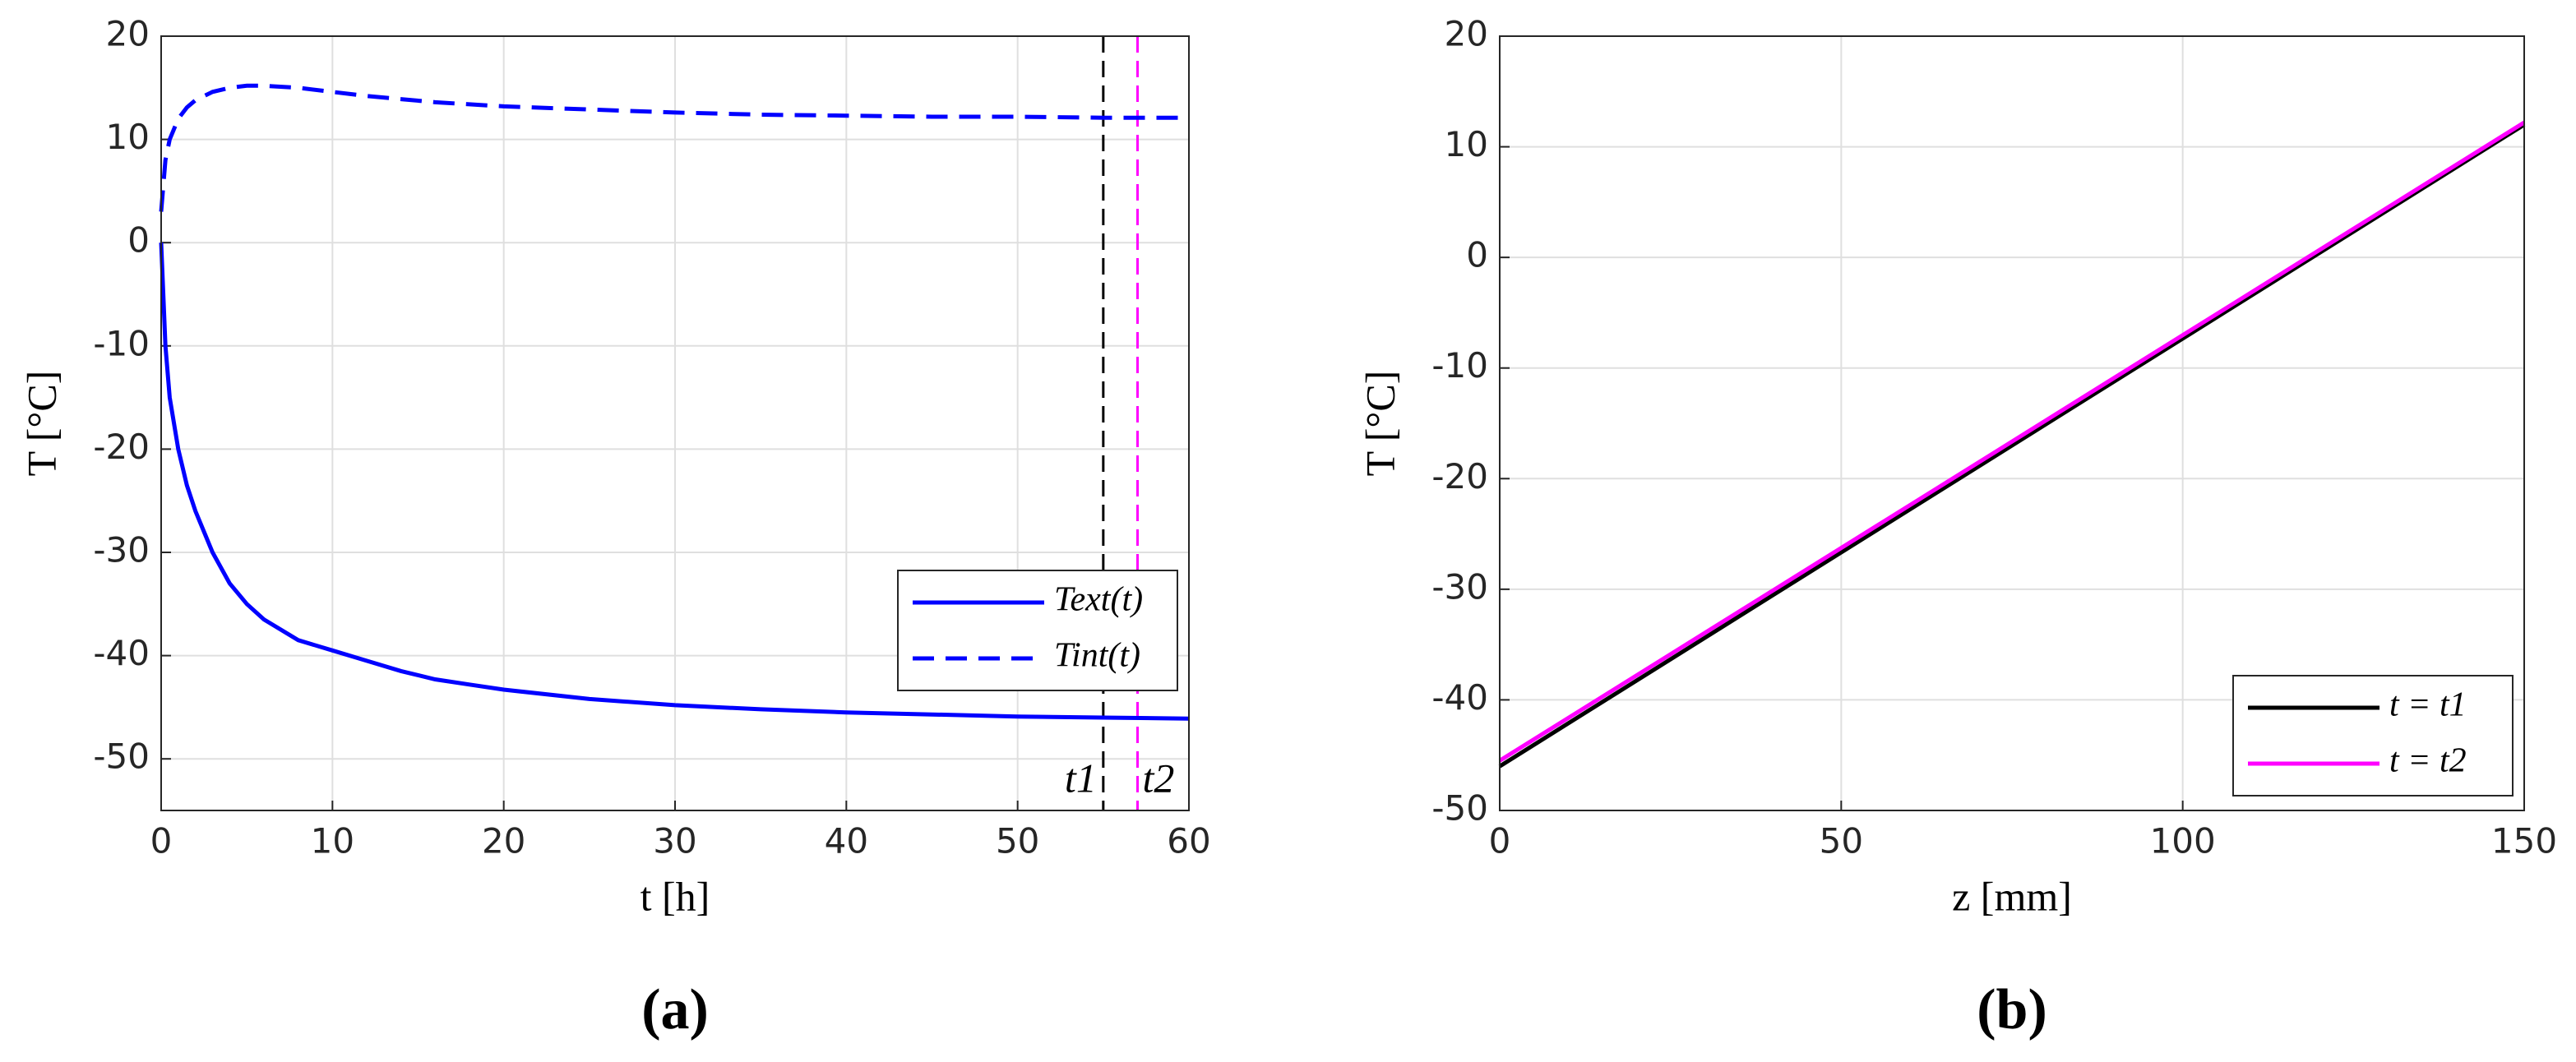 This screenshot has height=1062, width=2576. Describe the element at coordinates (1097, 656) in the screenshot. I see `legend-label: Tint(t)` at that location.